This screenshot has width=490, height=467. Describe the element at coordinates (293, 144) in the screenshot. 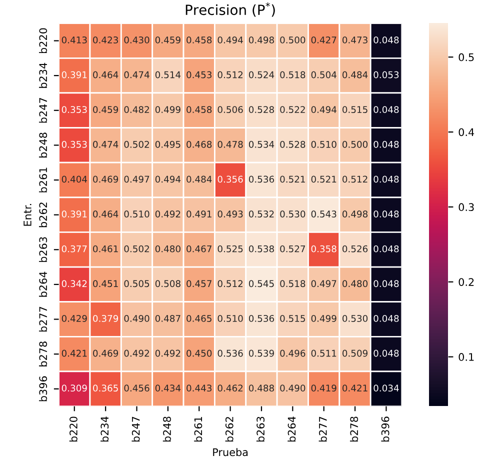

I see `data-label: 0.528` at that location.